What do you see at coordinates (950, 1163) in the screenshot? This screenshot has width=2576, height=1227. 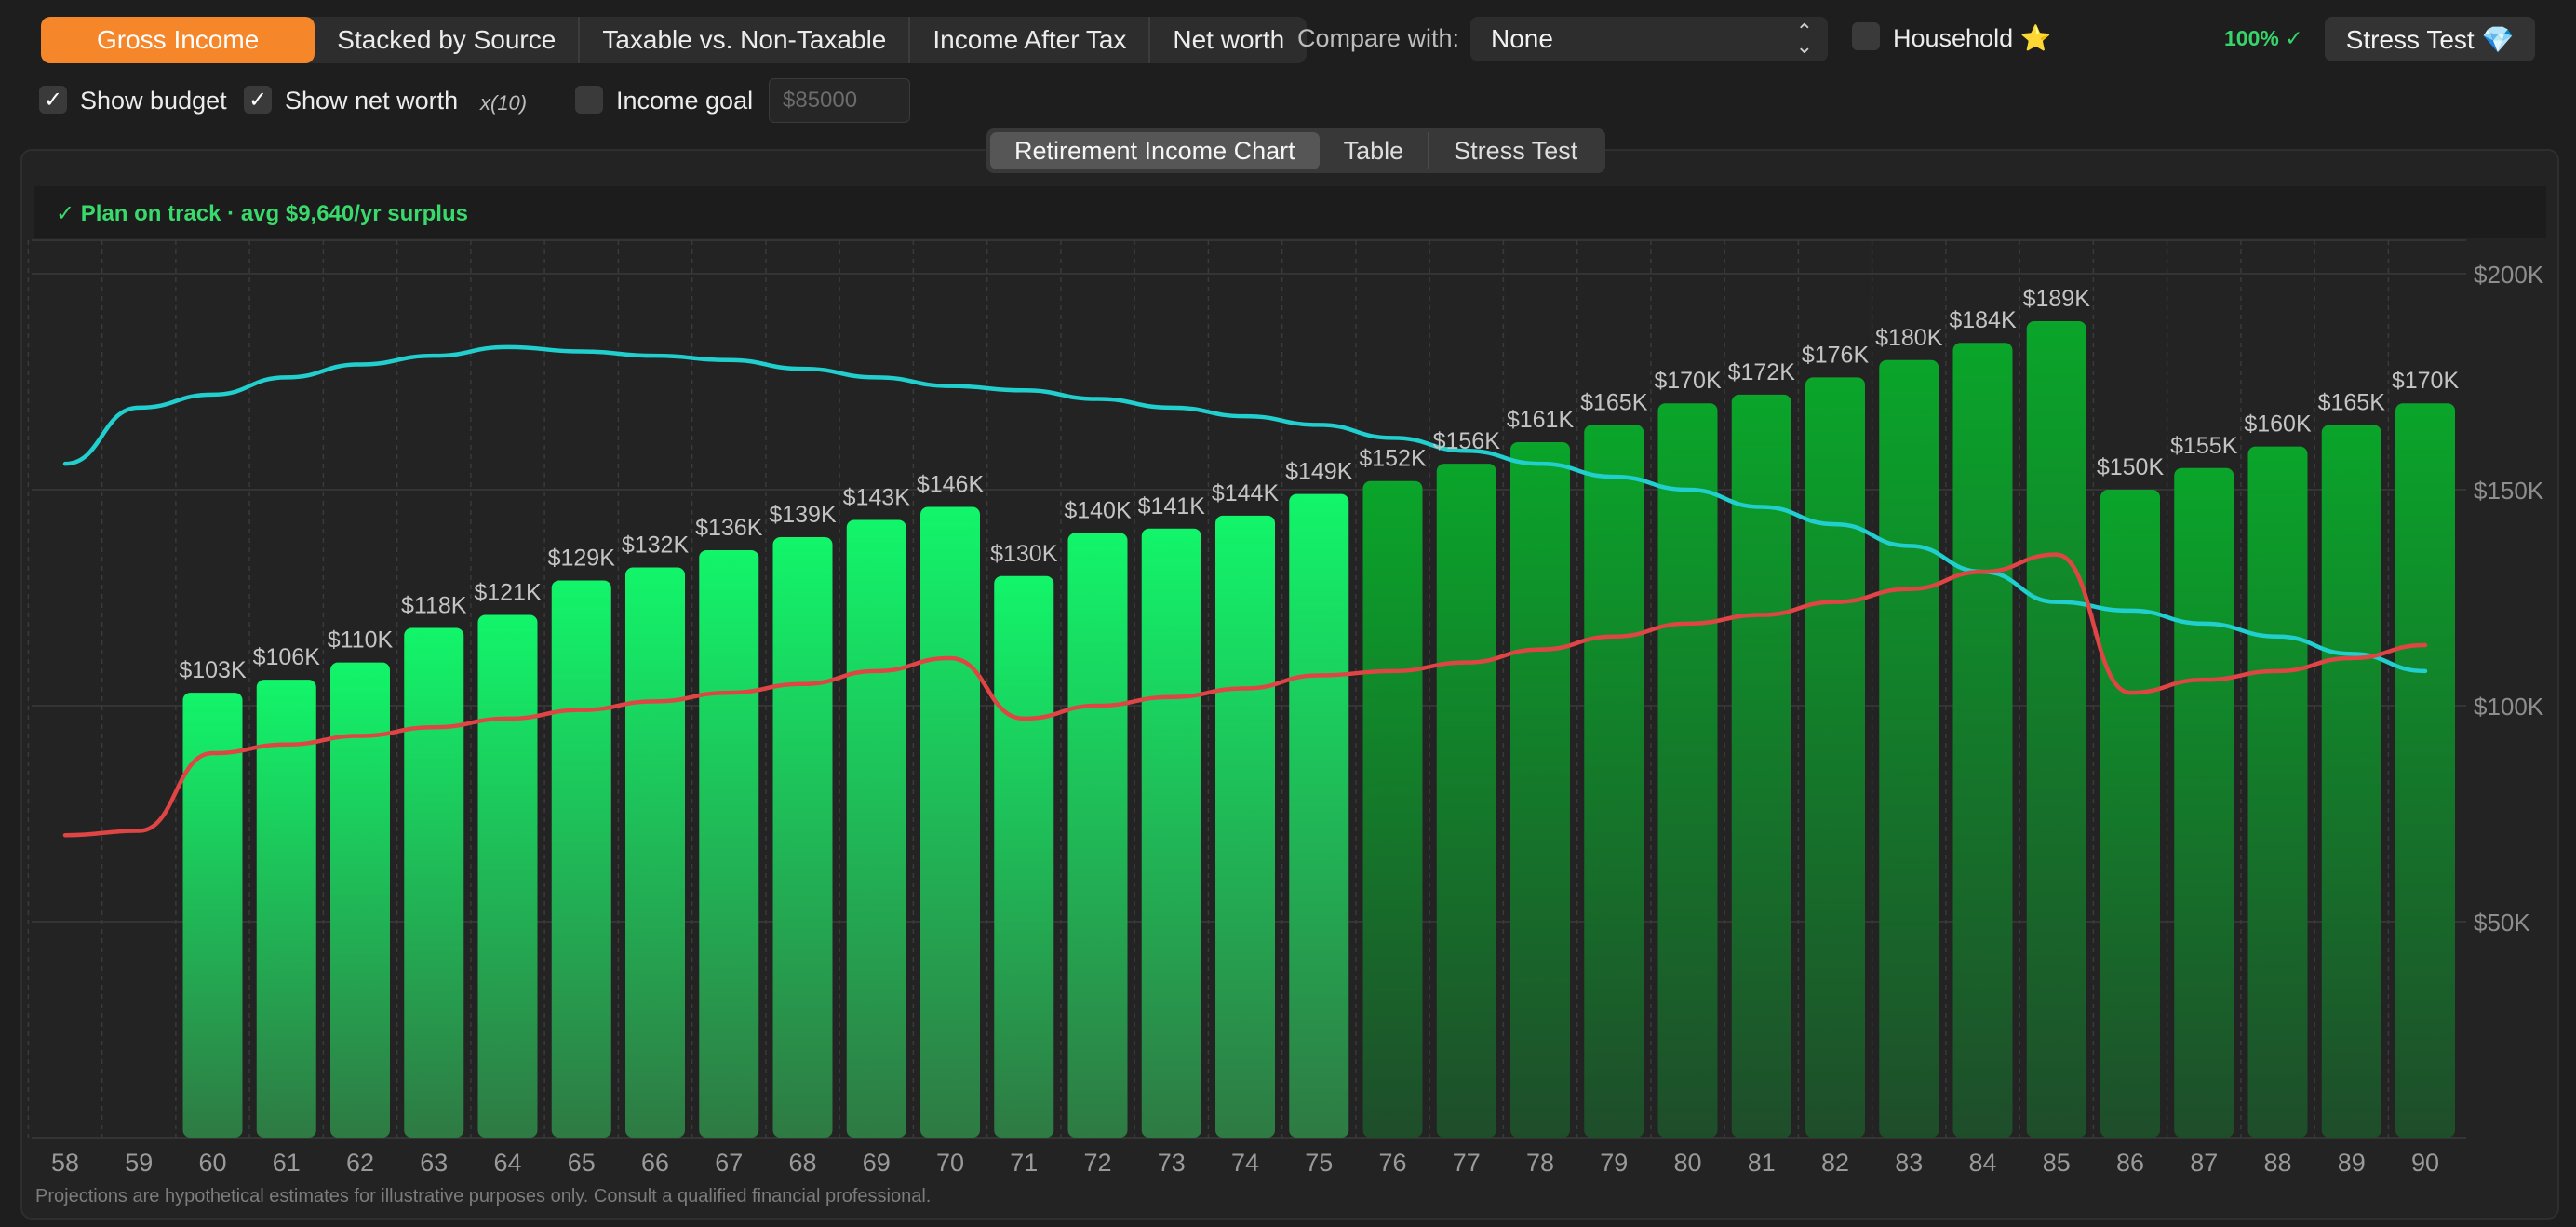 I see `x-tick-label: 70` at bounding box center [950, 1163].